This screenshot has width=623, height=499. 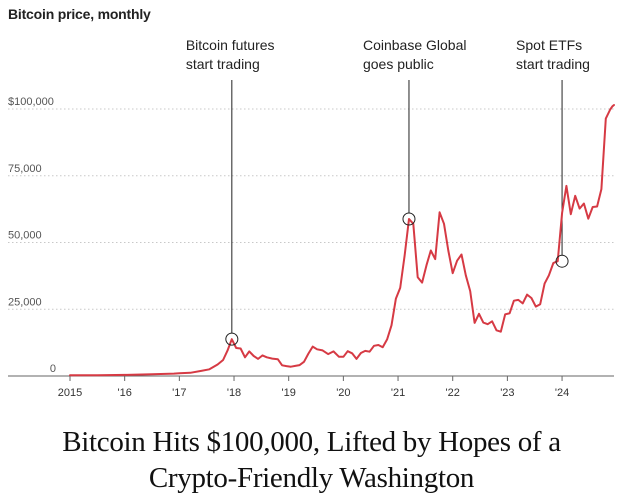 What do you see at coordinates (343, 393) in the screenshot?
I see `x-tick-label: '20` at bounding box center [343, 393].